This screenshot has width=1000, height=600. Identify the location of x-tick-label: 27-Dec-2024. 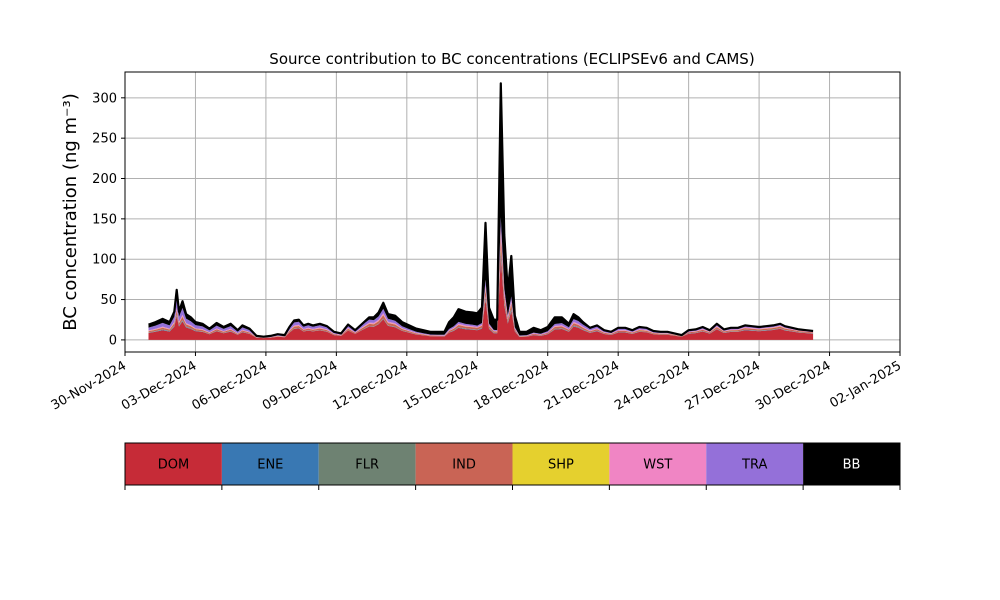
(723, 385).